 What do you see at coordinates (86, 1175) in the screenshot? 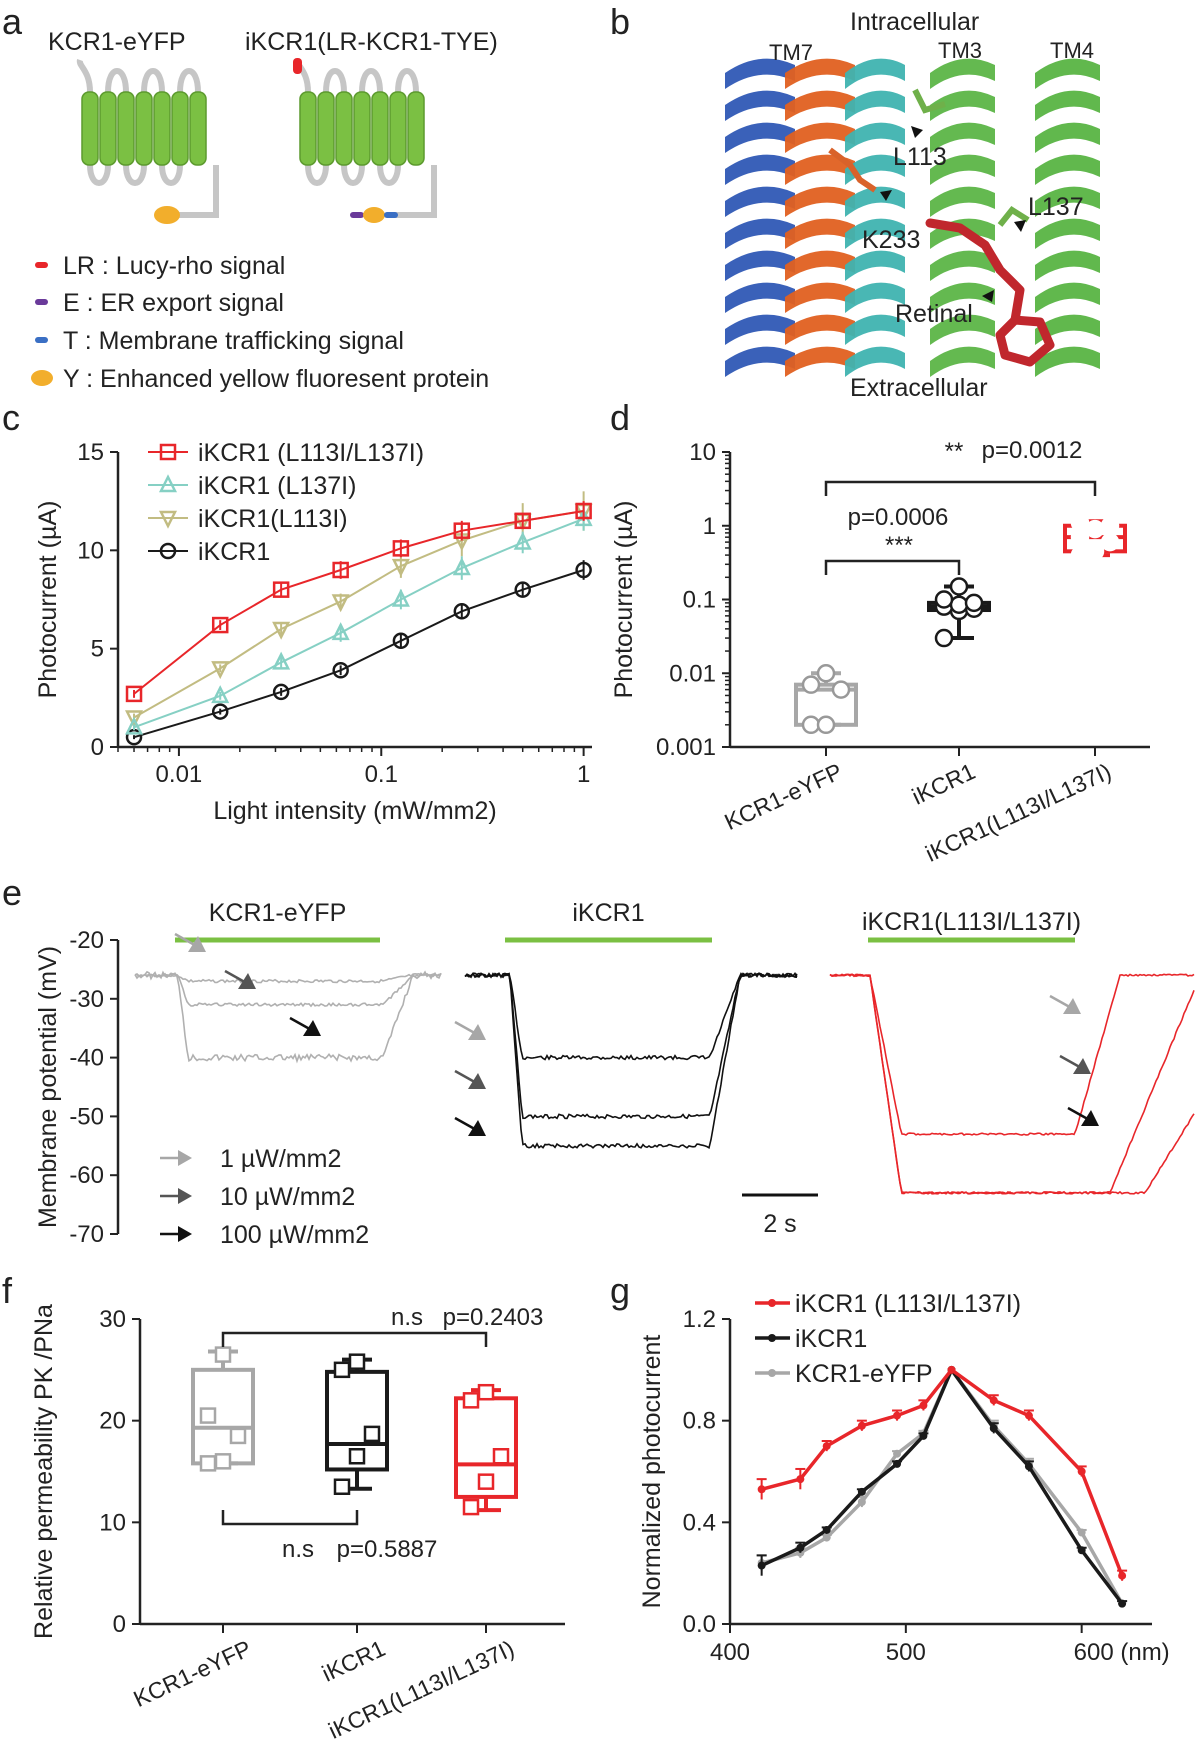
I see `y-tick-label: -60` at bounding box center [86, 1175].